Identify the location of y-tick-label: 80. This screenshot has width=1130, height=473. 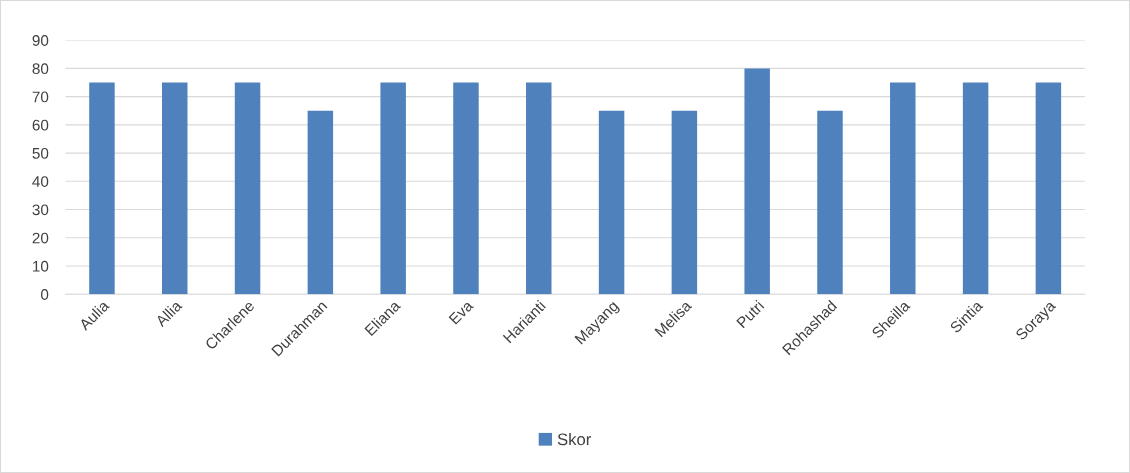
(40, 69).